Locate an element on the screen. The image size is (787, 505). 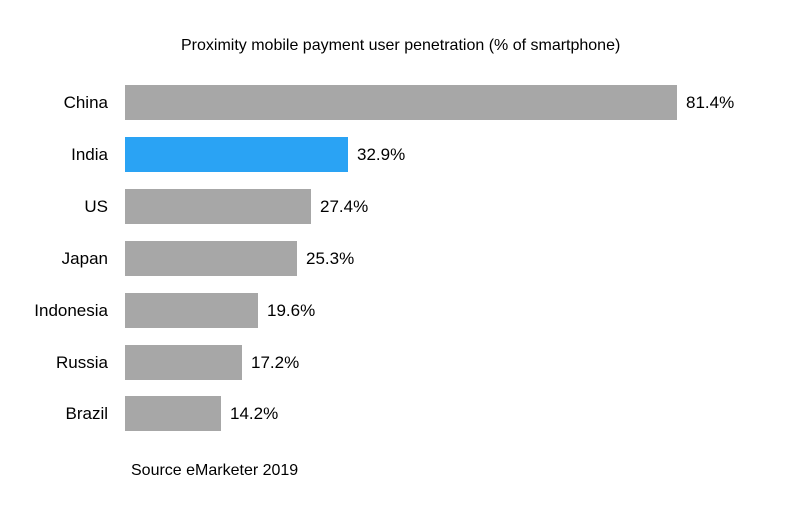
bar-row: US 27.4% is located at coordinates (393, 206).